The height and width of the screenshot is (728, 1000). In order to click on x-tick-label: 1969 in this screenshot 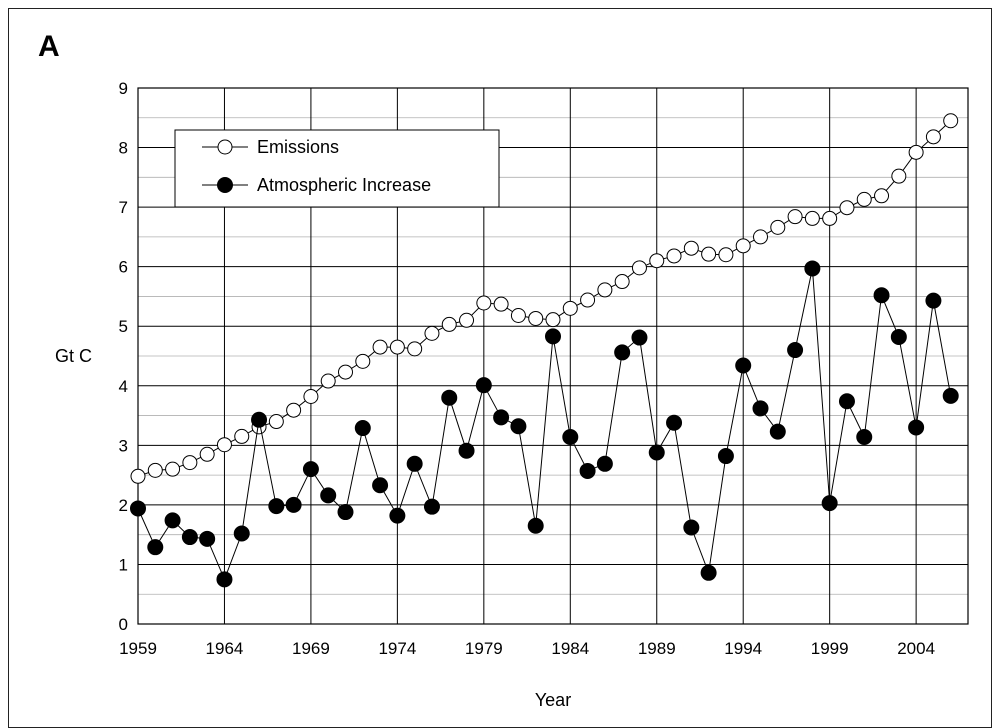, I will do `click(311, 648)`.